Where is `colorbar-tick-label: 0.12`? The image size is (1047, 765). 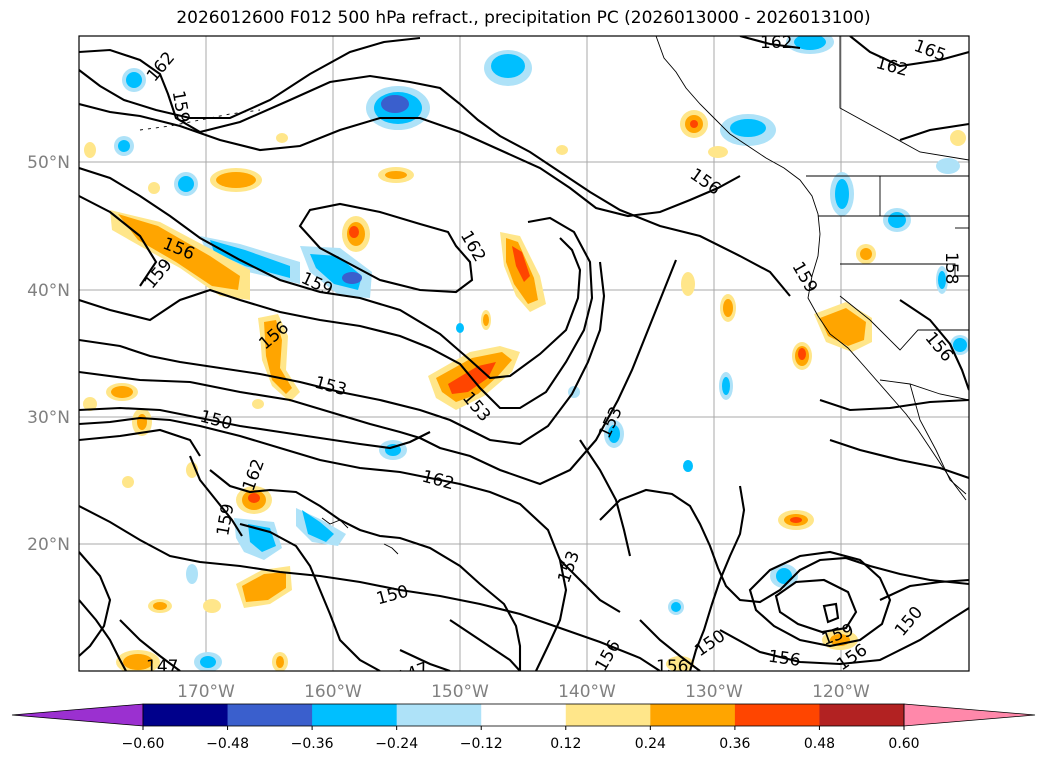
colorbar-tick-label: 0.12 is located at coordinates (565, 744).